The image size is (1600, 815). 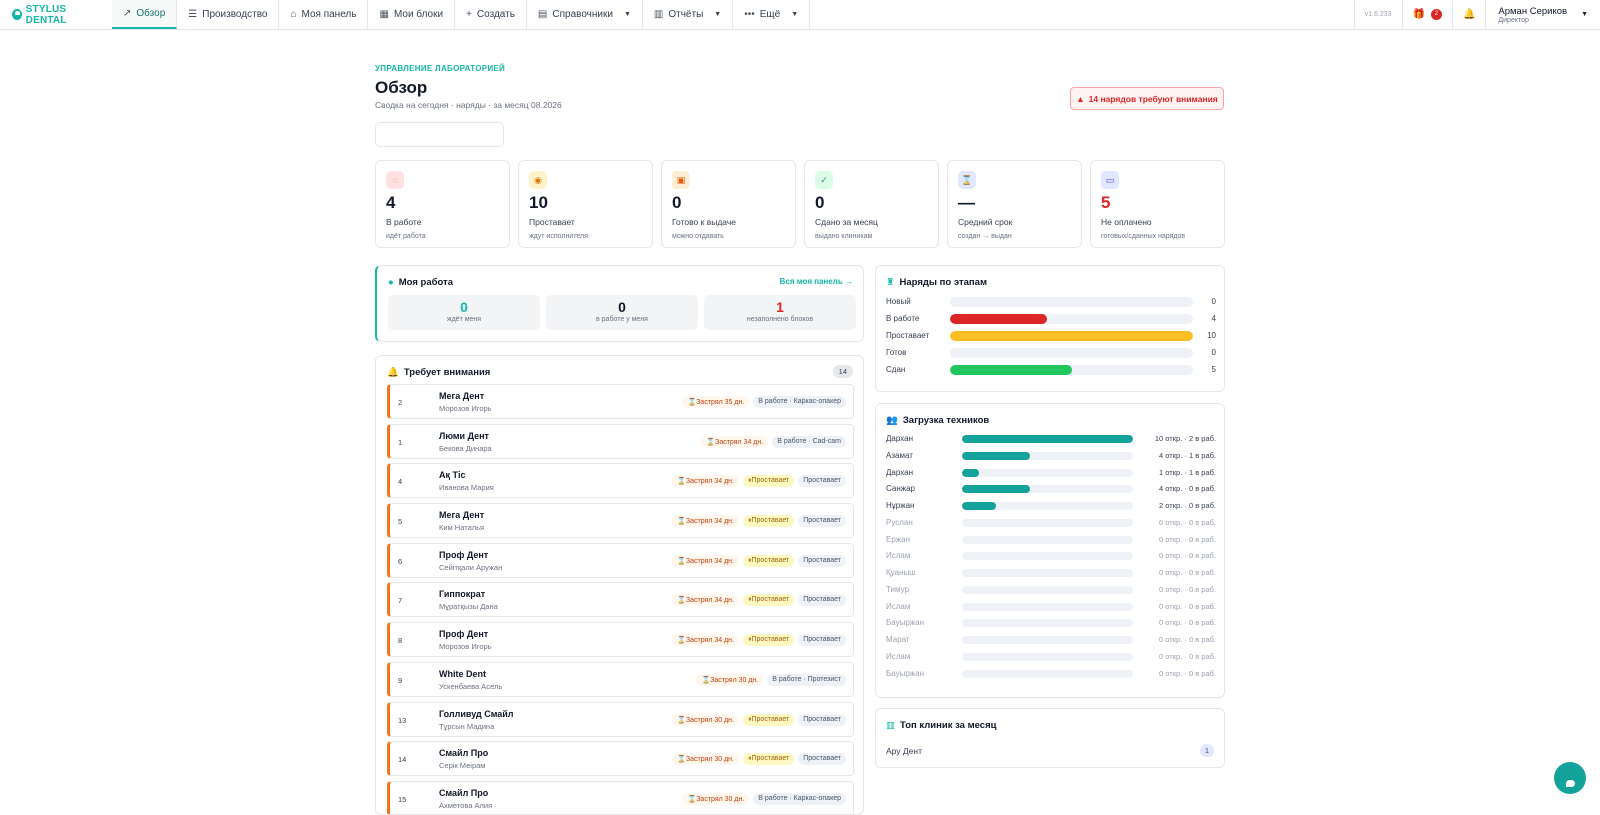 I want to click on kpi-value: 5, so click(x=1106, y=202).